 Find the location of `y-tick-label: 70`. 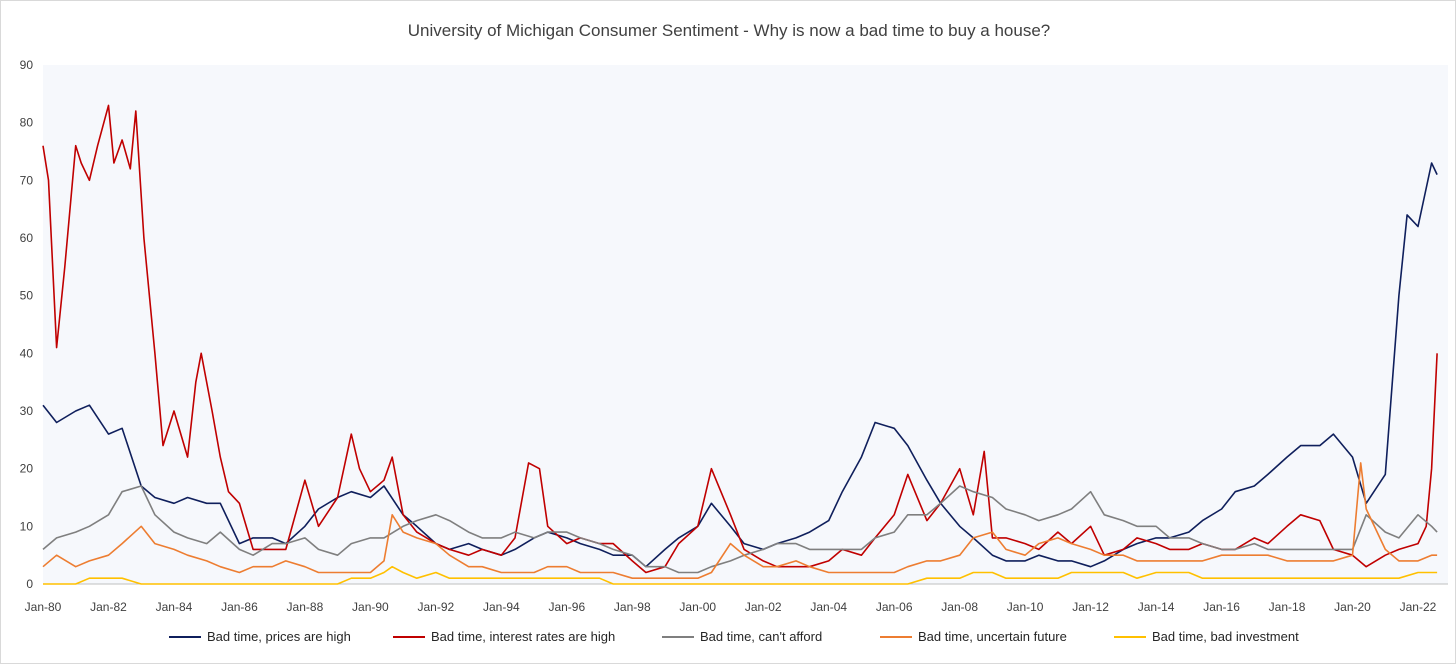

y-tick-label: 70 is located at coordinates (27, 180).